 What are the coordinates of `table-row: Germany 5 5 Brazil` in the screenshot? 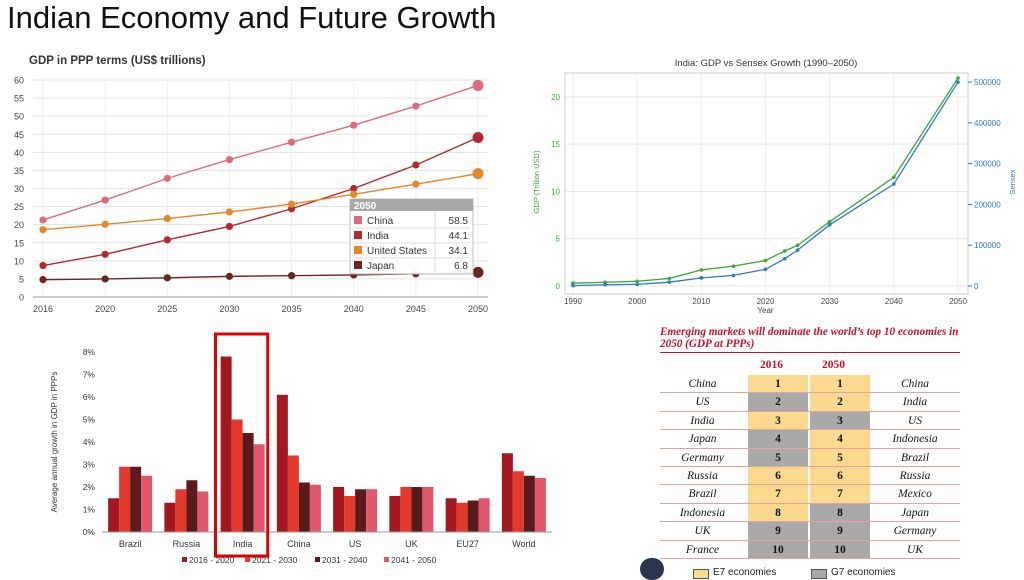 It's located at (810, 458).